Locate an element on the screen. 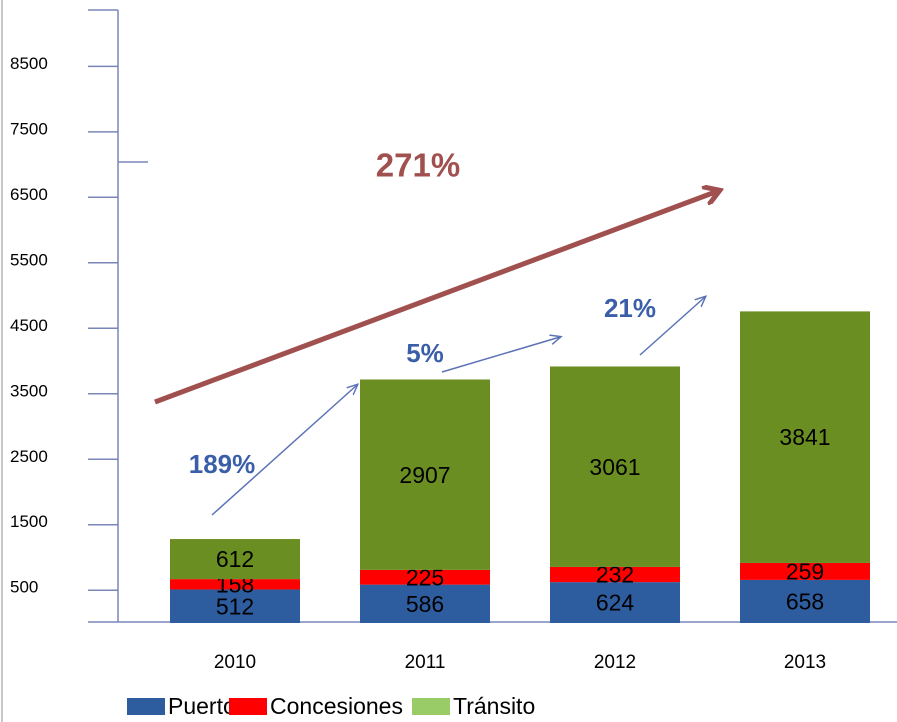  x-tick-label: 2013 is located at coordinates (805, 662).